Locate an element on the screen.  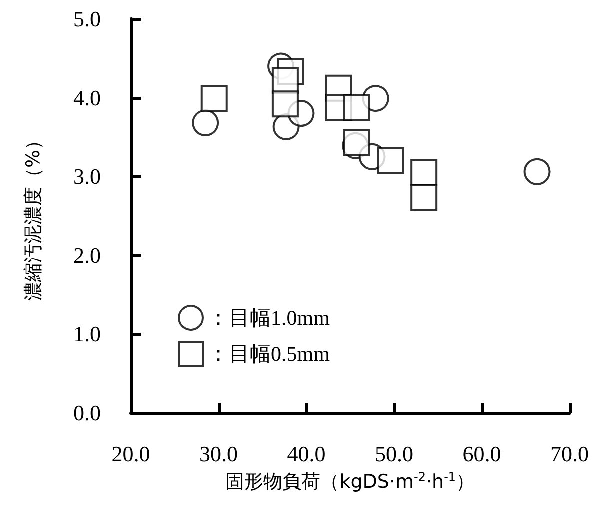
y-tick-label: 1.0 is located at coordinates (87, 334).